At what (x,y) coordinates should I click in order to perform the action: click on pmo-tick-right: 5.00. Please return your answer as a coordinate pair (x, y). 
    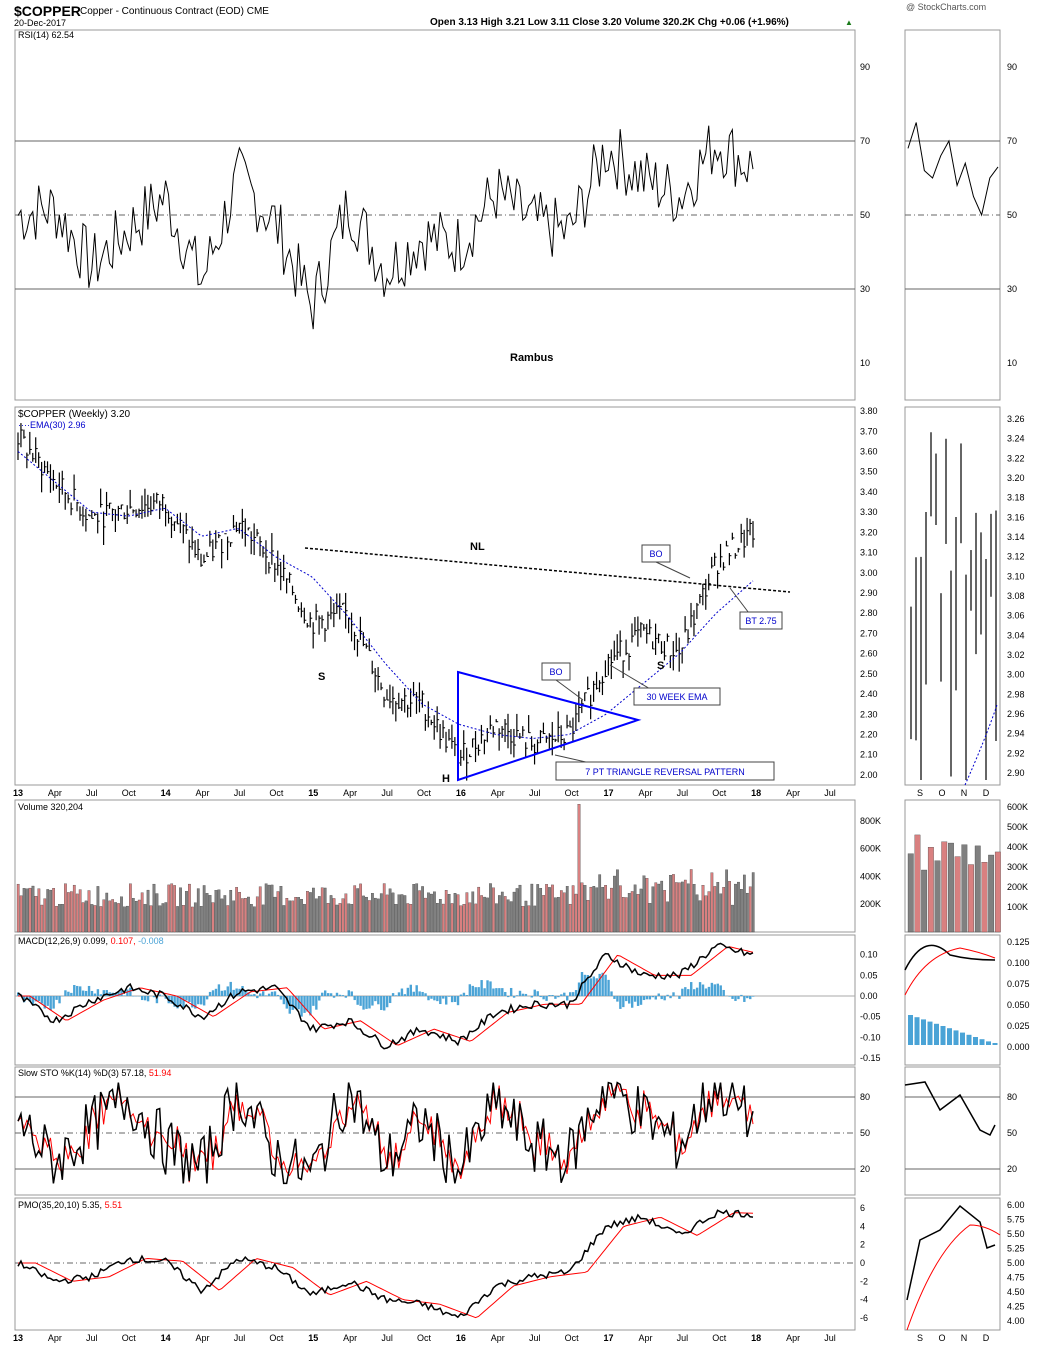
    Looking at the image, I should click on (1016, 1263).